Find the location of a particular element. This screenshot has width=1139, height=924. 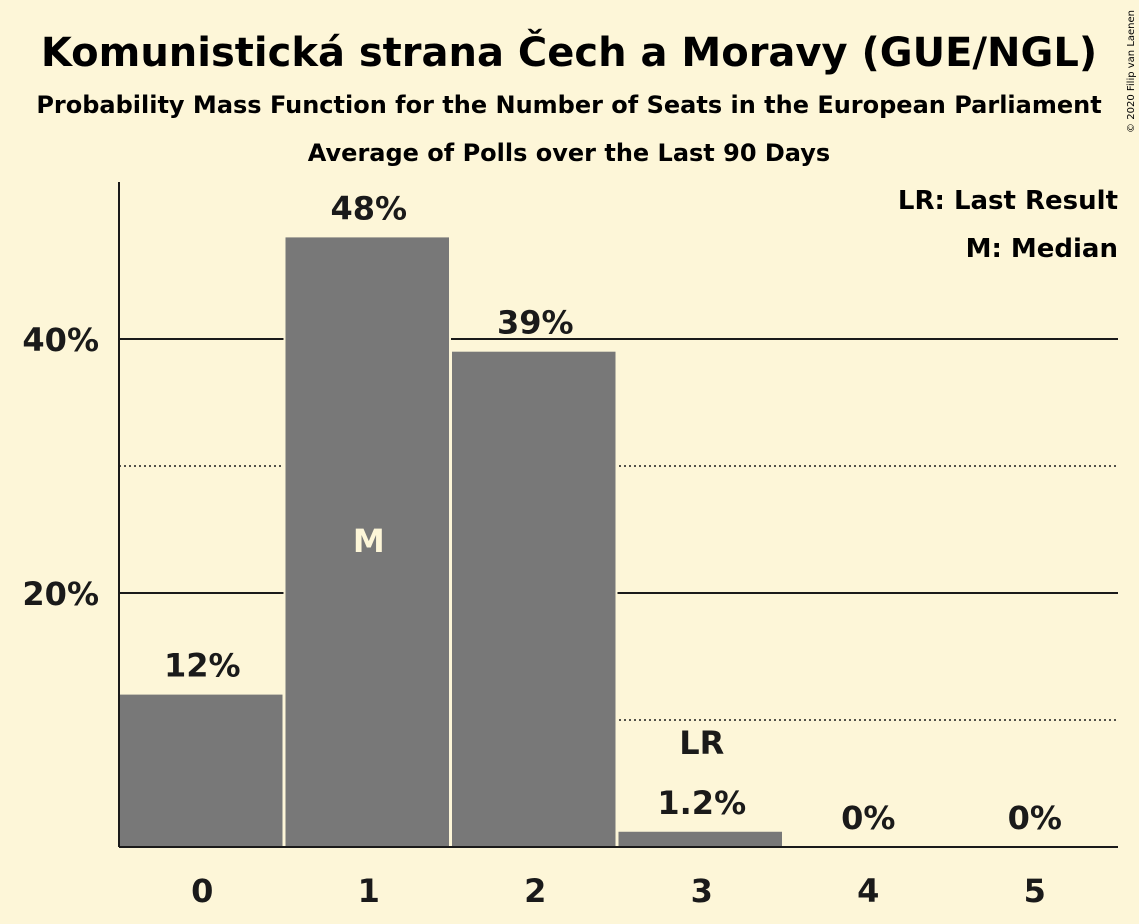

x-tick-label: 4 is located at coordinates (868, 891).